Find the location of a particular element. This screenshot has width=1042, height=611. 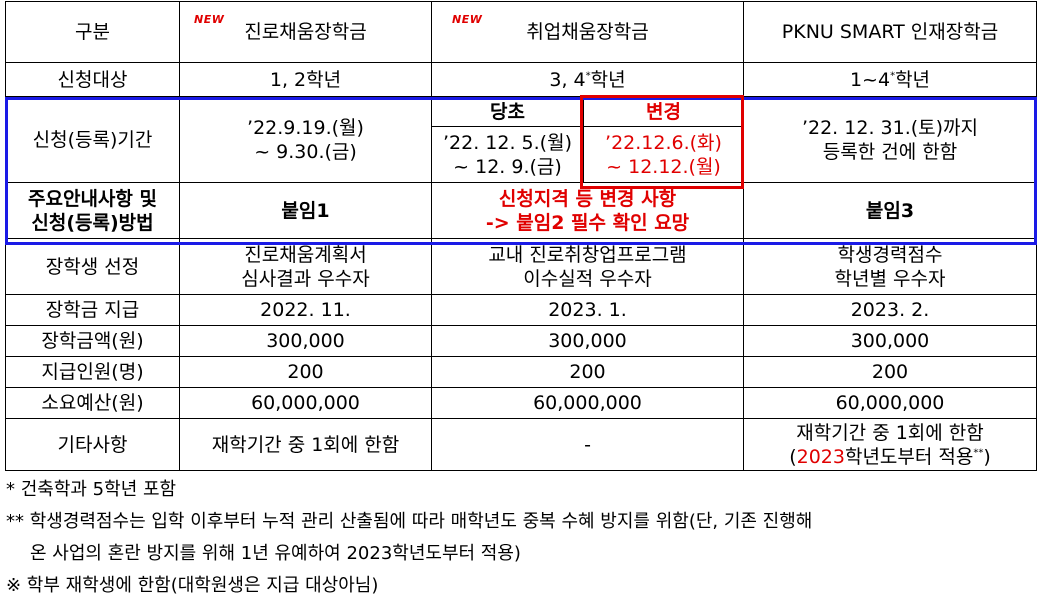

table-row: 지급인원(명) 200 200 200 is located at coordinates (521, 372).